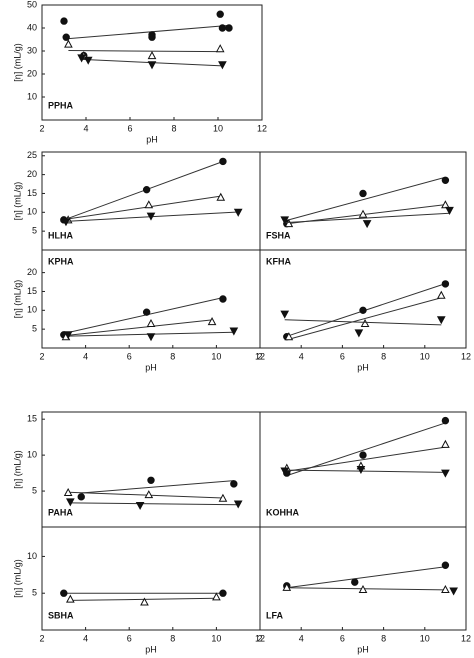 The height and width of the screenshot is (658, 474). Describe the element at coordinates (278, 235) in the screenshot. I see `panel-label: FSHA` at that location.